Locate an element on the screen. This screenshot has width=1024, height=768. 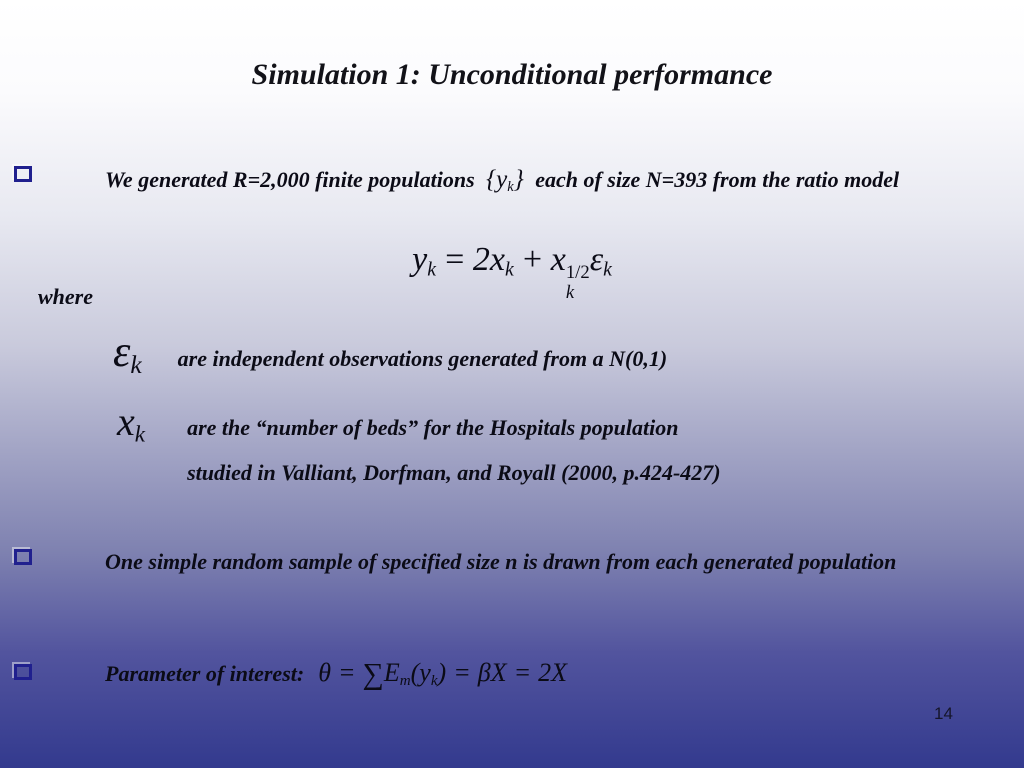
epsilon-symbol: εk is located at coordinates (127, 353).